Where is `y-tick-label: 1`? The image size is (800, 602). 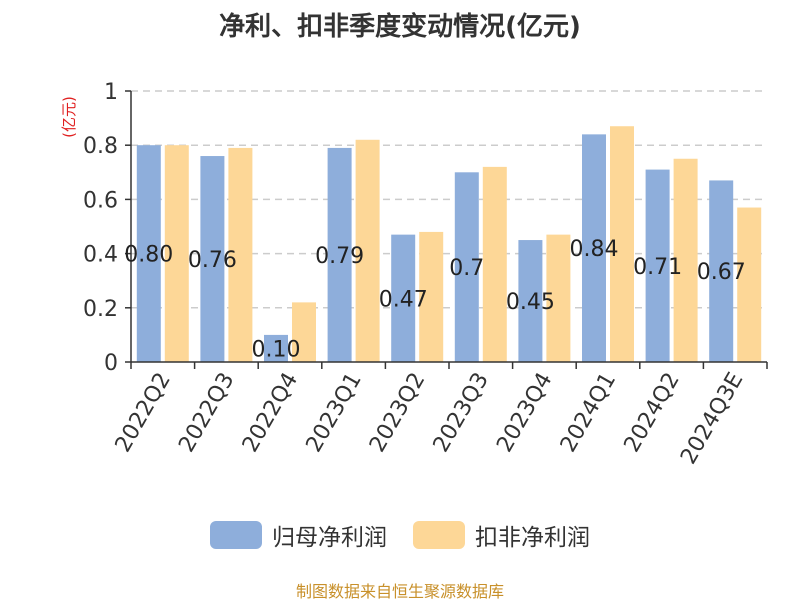
y-tick-label: 1 is located at coordinates (111, 92).